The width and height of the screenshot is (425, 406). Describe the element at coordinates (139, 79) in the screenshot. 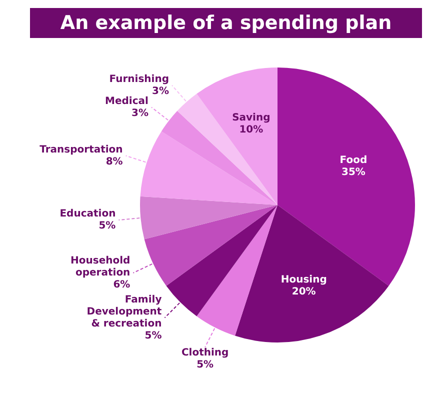

I see `slice-label: Furnishing` at that location.